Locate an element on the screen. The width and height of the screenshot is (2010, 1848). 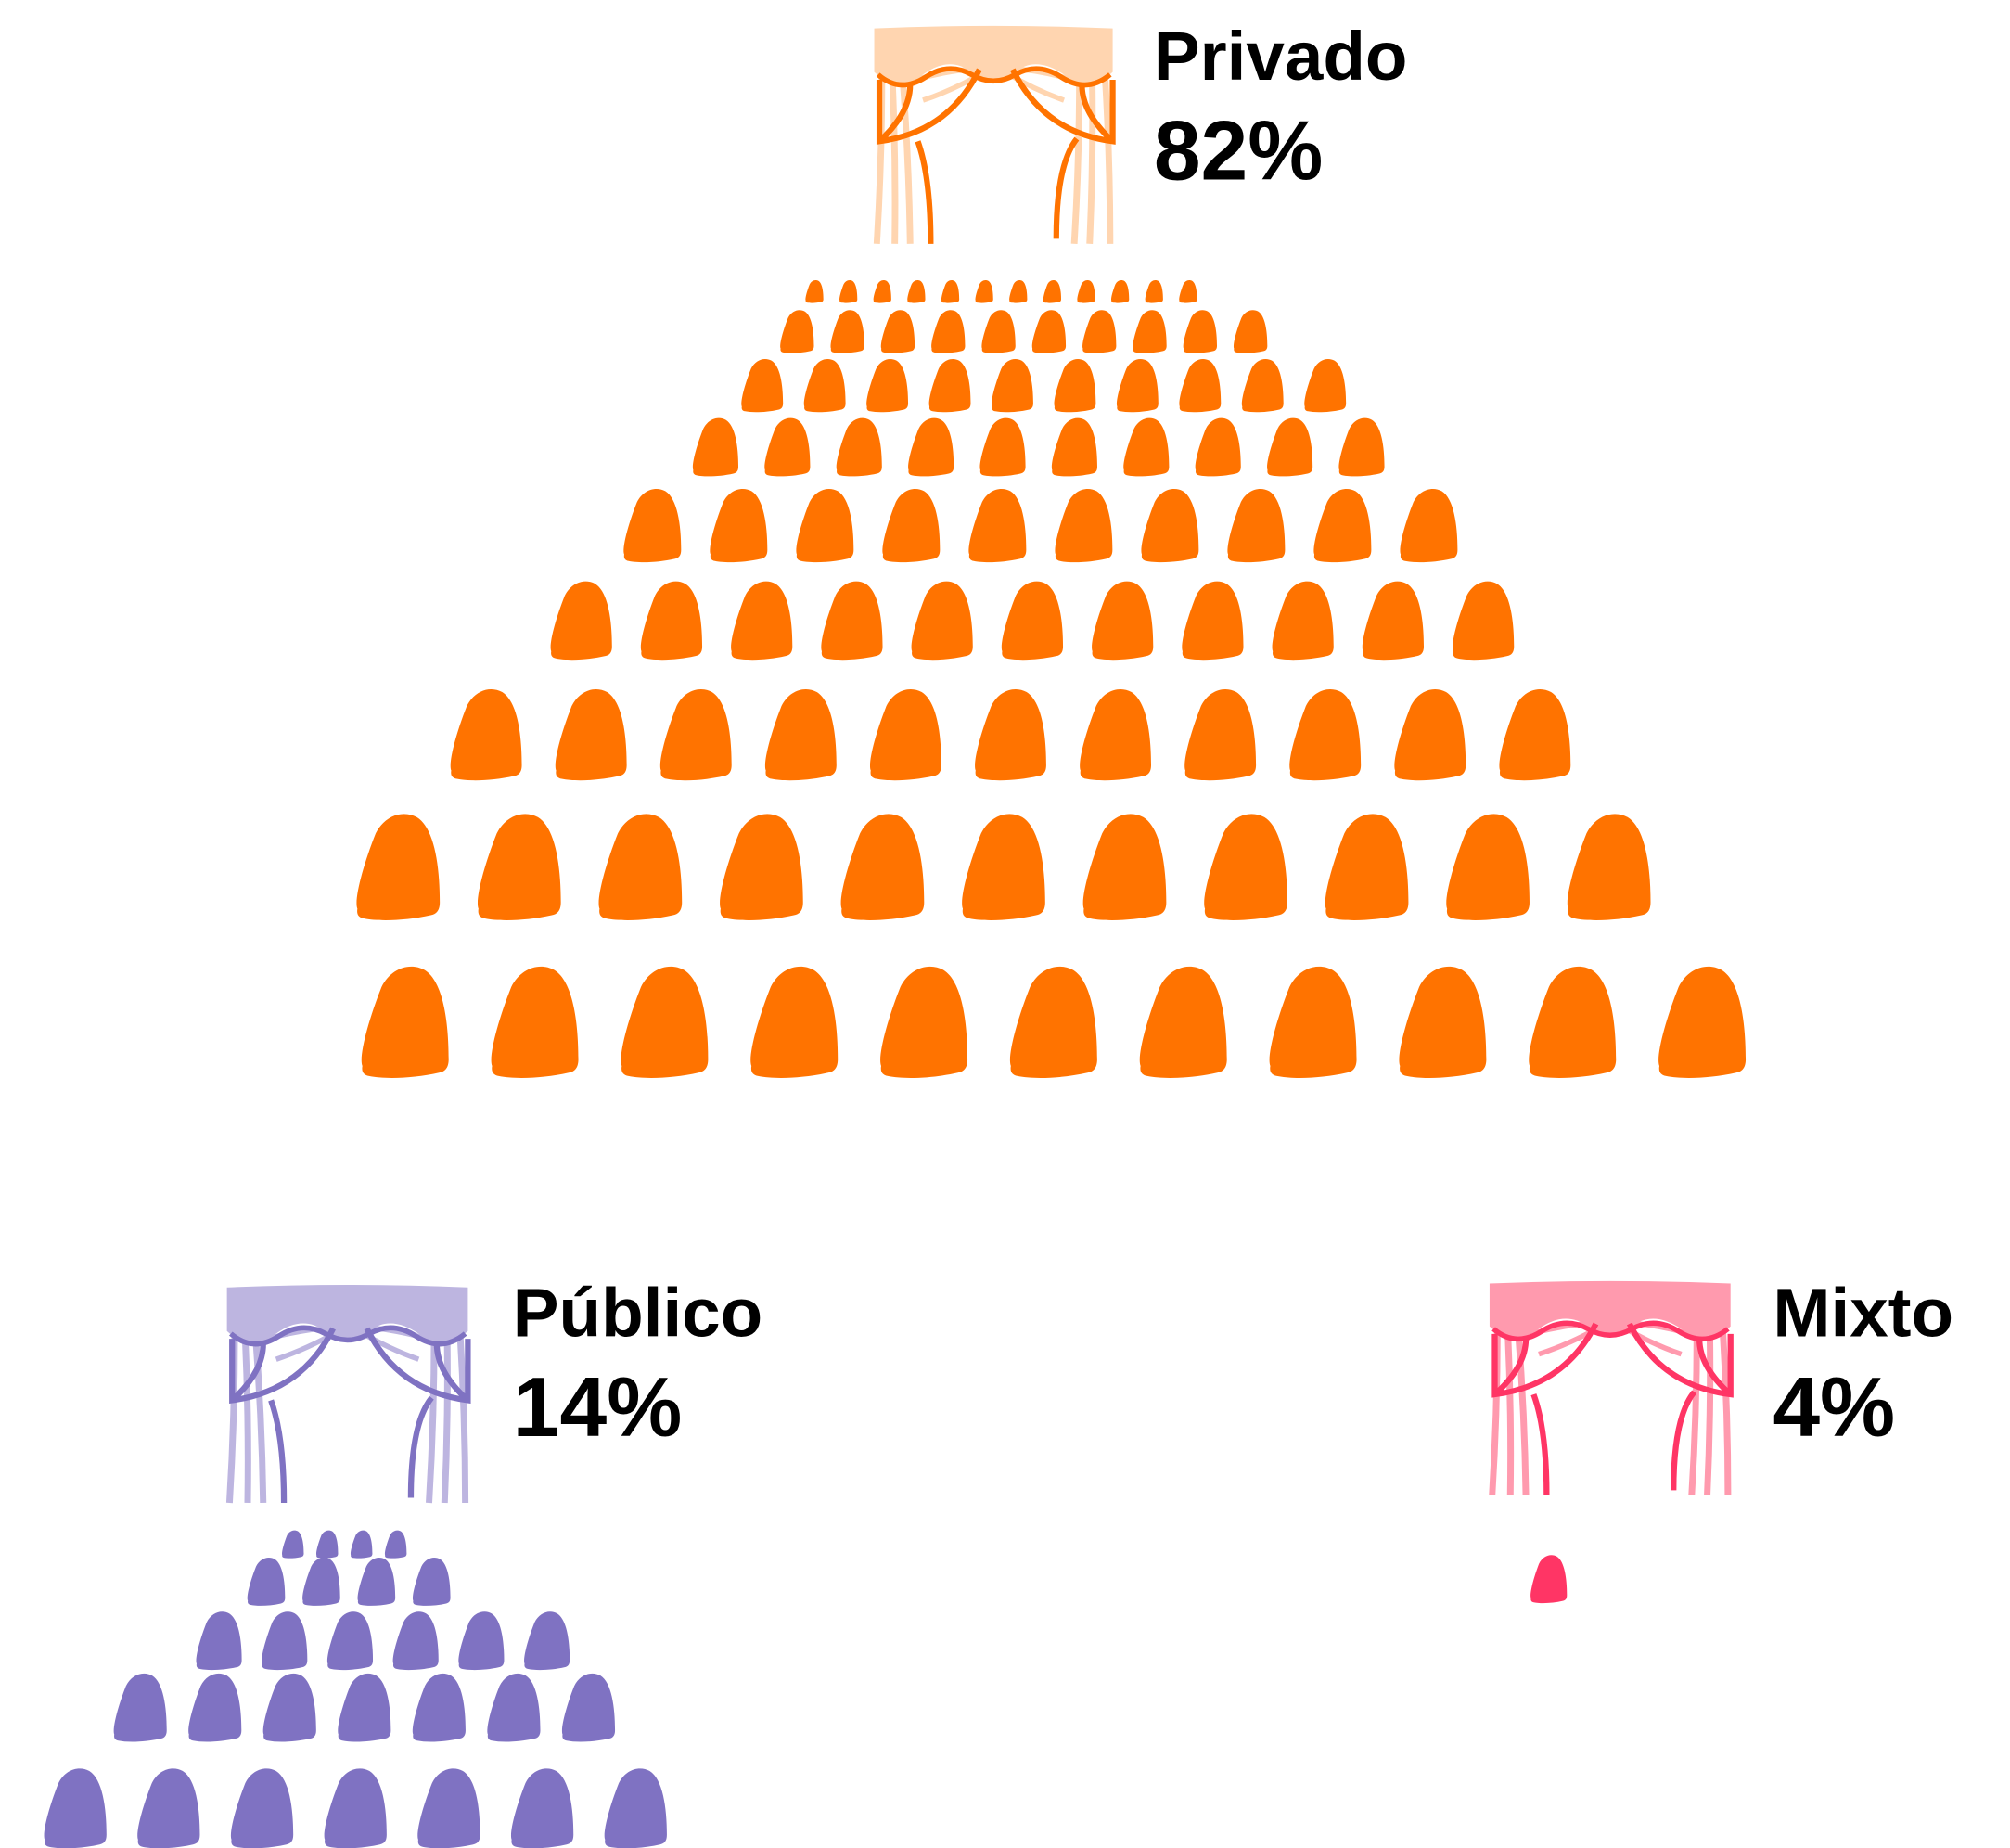
category-label: Privado is located at coordinates (1281, 56).